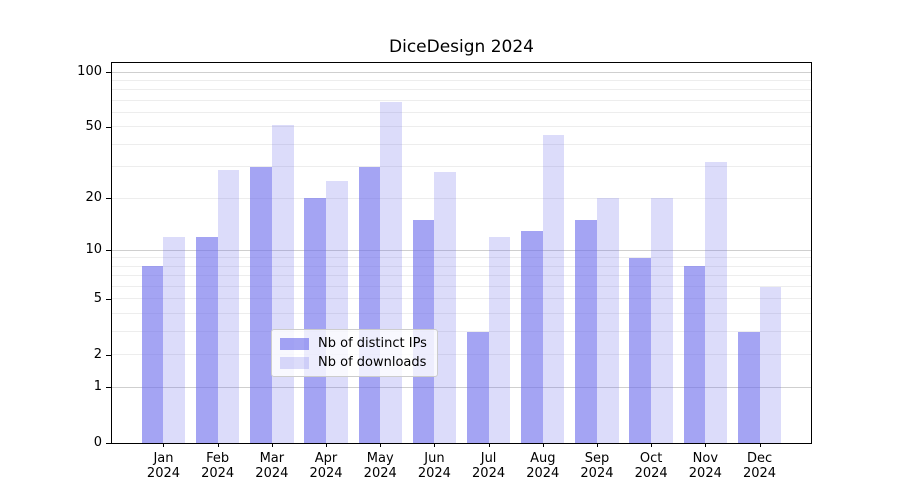 This screenshot has width=900, height=500. I want to click on legend: Nb of distinct IPs Nb of downloads, so click(354, 353).